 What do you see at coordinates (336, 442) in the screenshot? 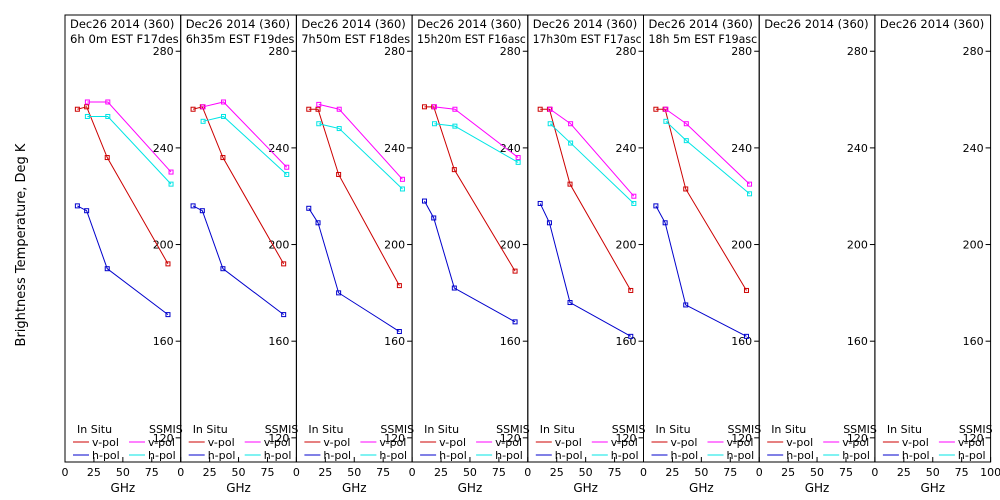
I see `legend-insitu-vpol-label: v-pol` at bounding box center [336, 442].